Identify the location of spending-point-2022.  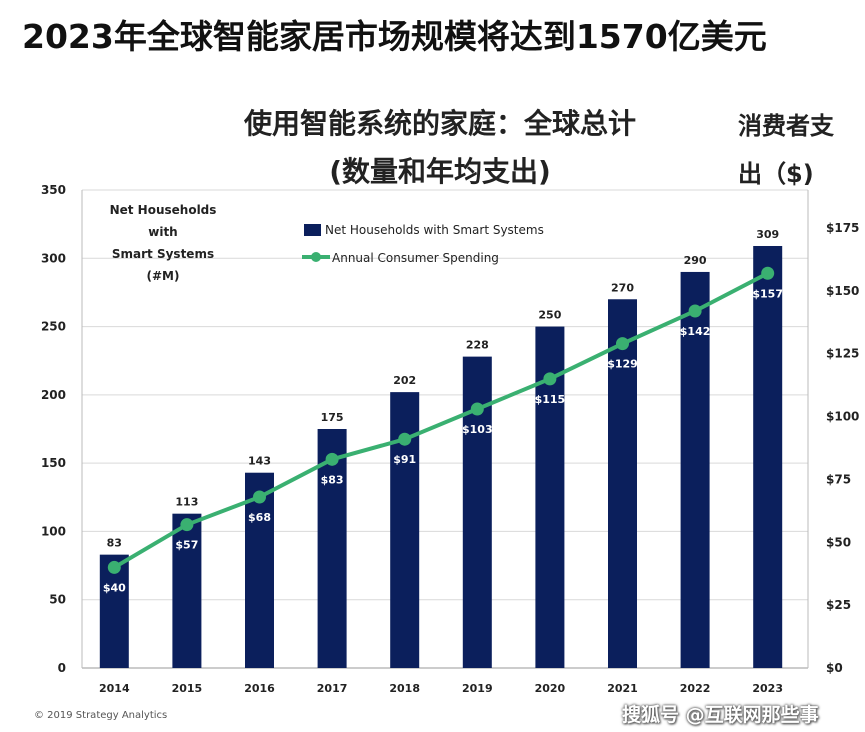
(695, 311).